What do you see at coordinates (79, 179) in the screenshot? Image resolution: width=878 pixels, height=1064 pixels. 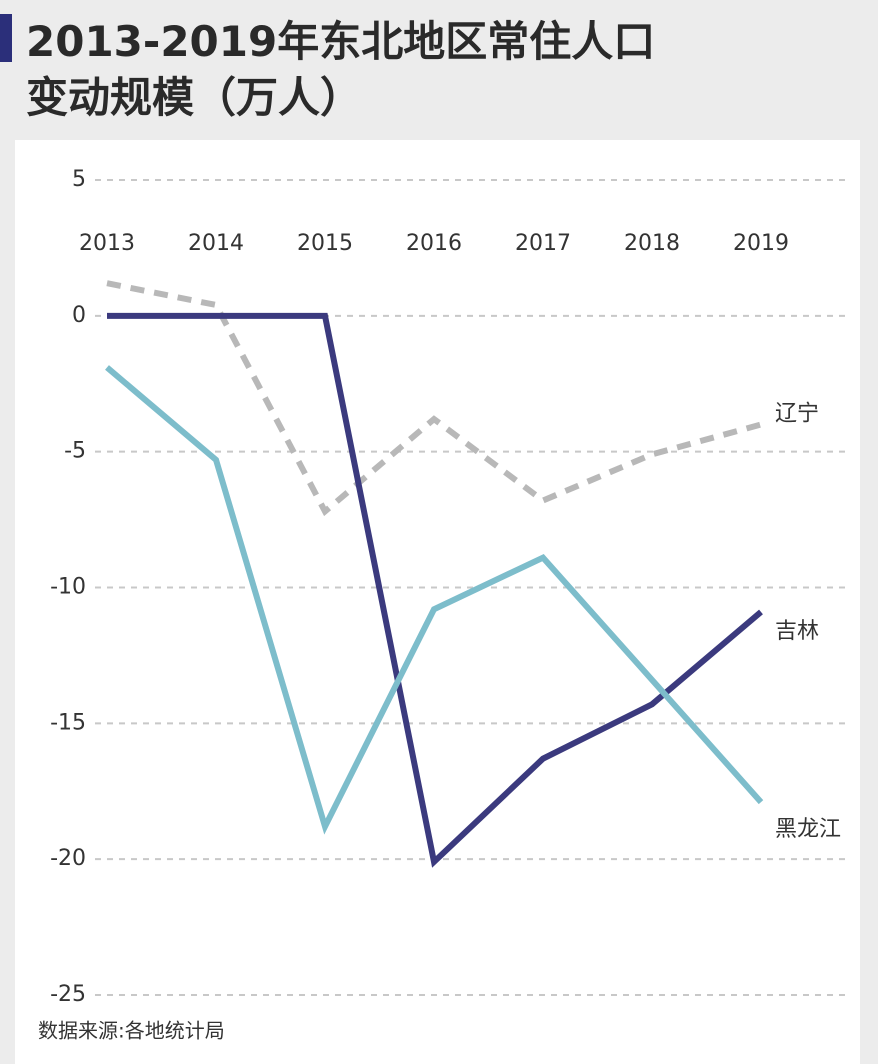 I see `y-tick-label: 5` at bounding box center [79, 179].